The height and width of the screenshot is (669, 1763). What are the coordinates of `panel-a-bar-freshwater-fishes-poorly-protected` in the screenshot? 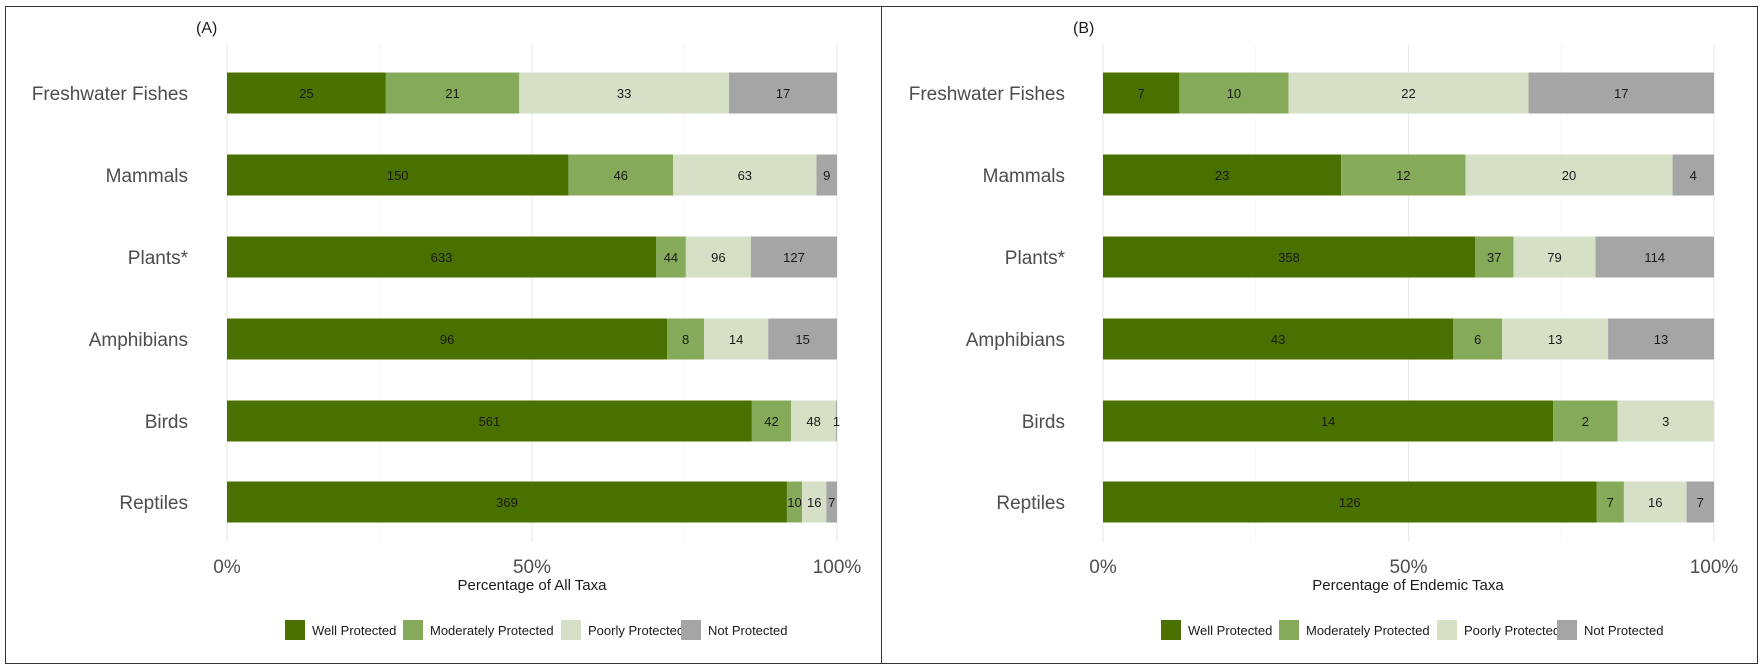 It's located at (624, 93).